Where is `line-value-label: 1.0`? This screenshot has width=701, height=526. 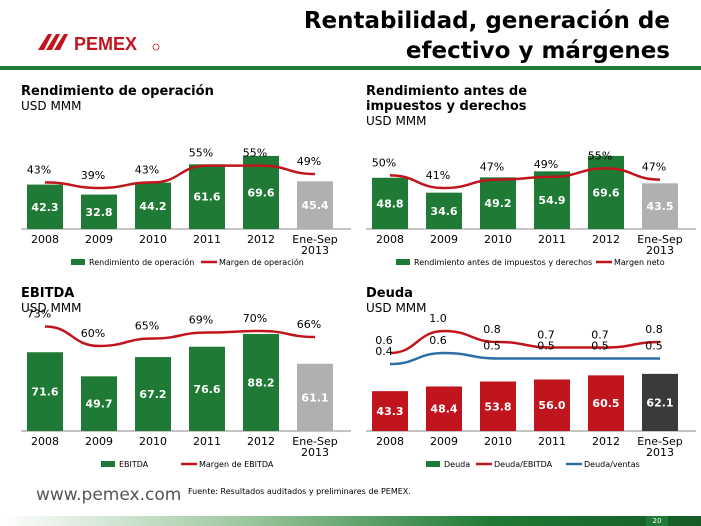
line-value-label: 1.0 is located at coordinates (438, 318).